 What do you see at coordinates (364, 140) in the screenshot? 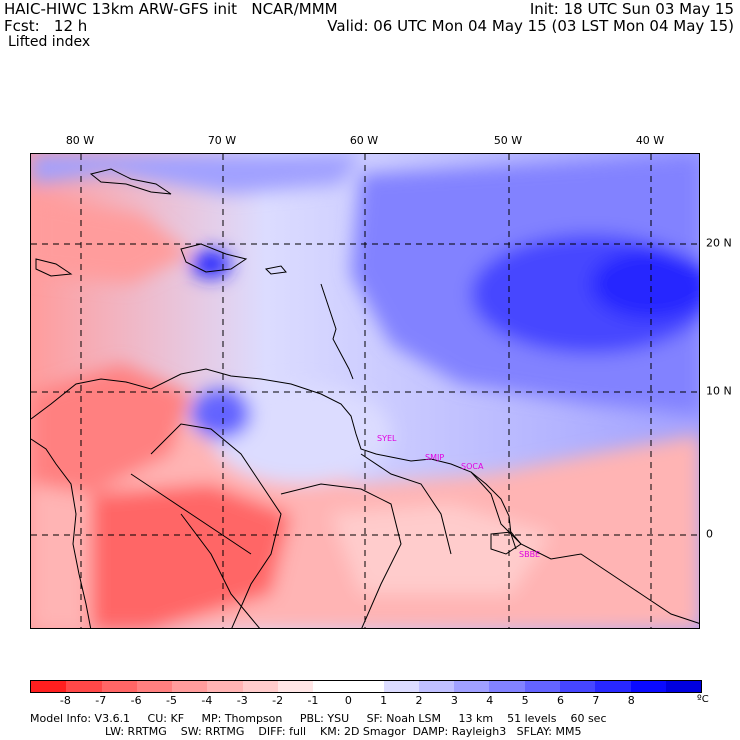
I see `lon-label-60w: 60 W` at bounding box center [364, 140].